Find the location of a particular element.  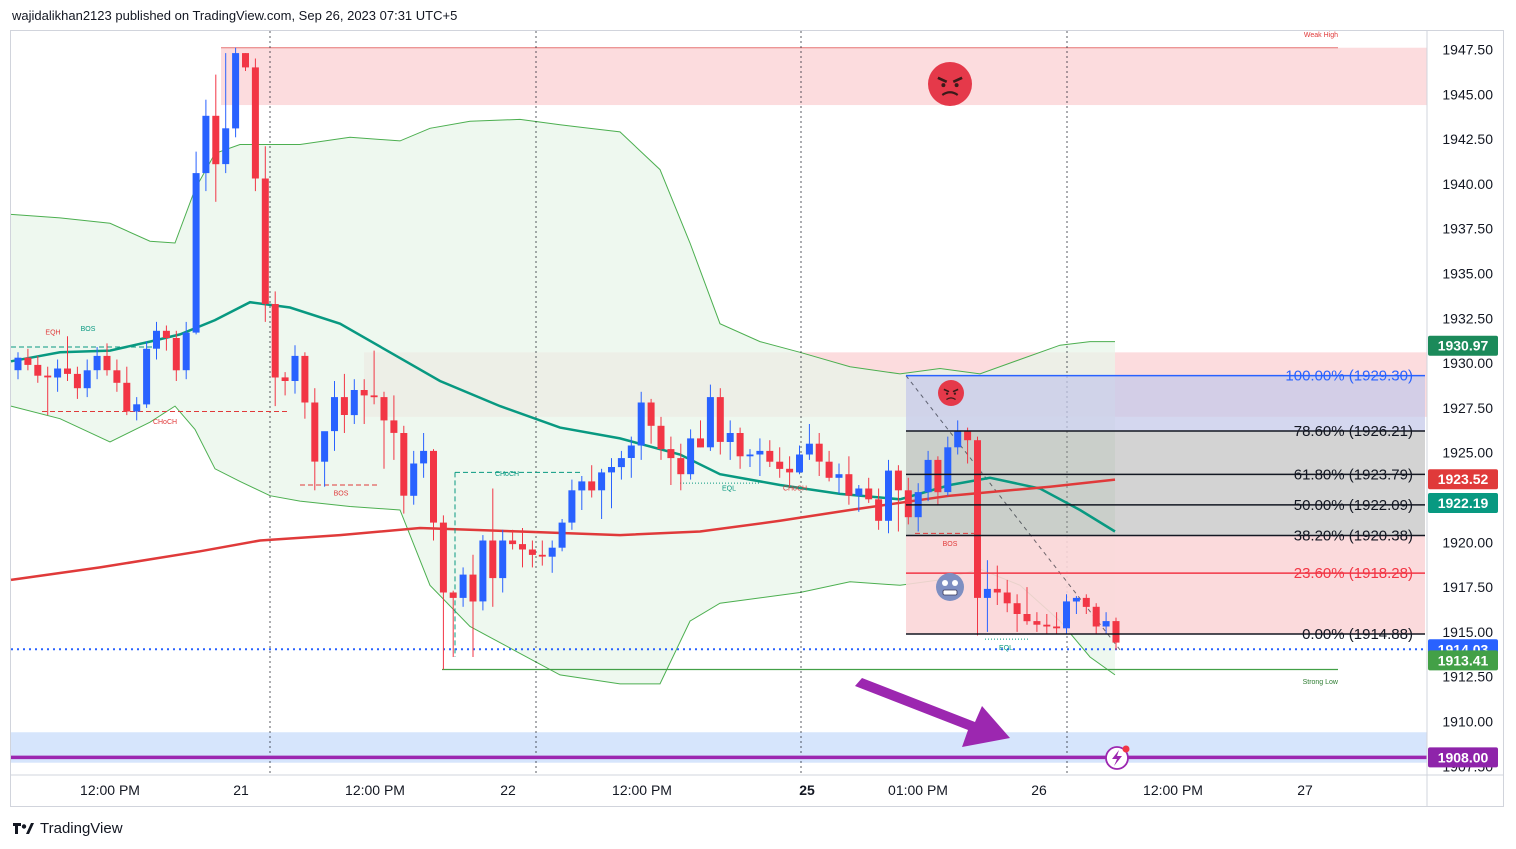

annotation-label: CHoCH is located at coordinates (795, 488).